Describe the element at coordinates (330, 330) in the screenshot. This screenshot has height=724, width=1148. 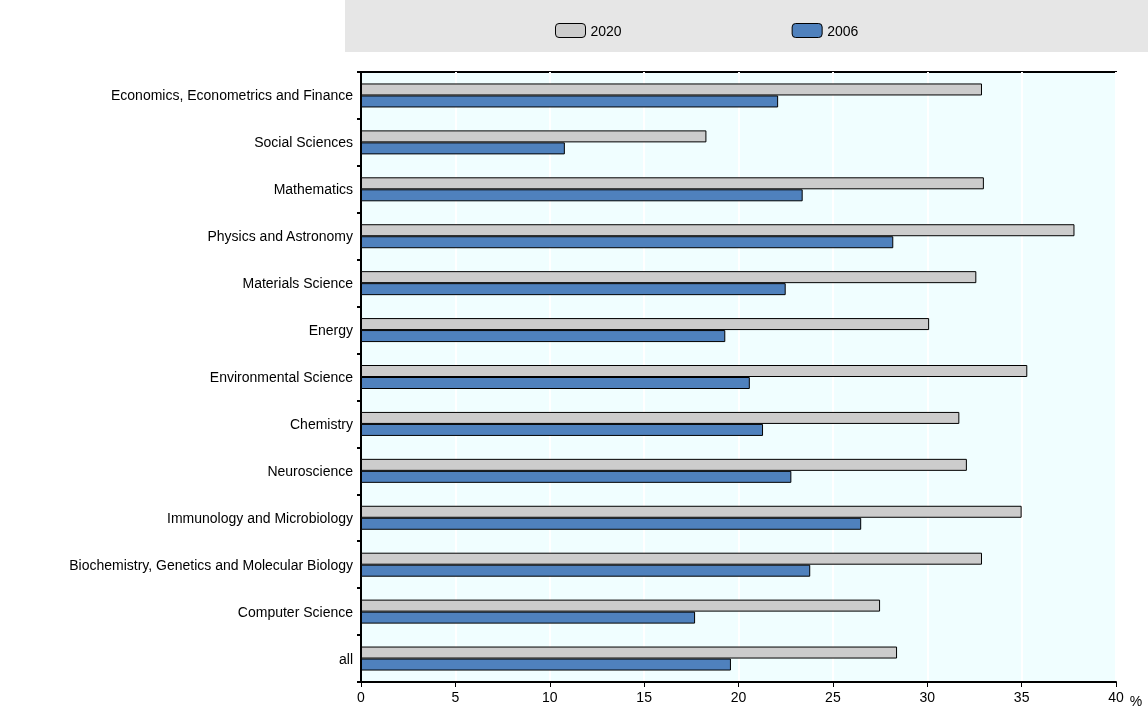
I see `y-tick-label: Energy` at that location.